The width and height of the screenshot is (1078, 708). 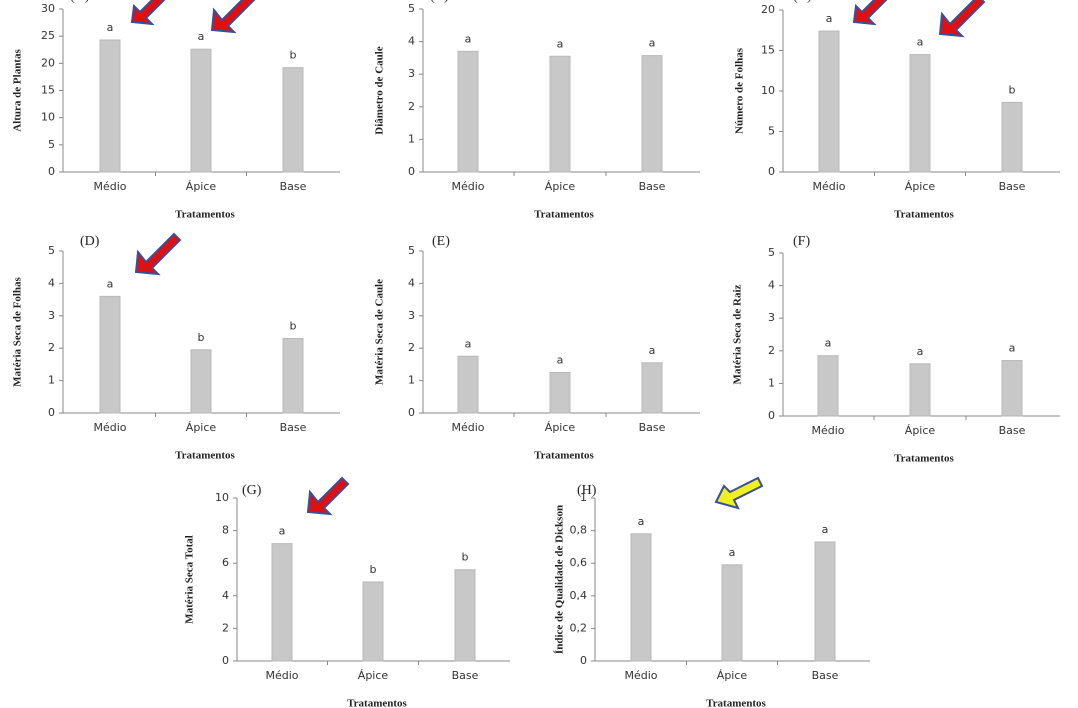 I want to click on y-tick-label: 0,8, so click(x=579, y=530).